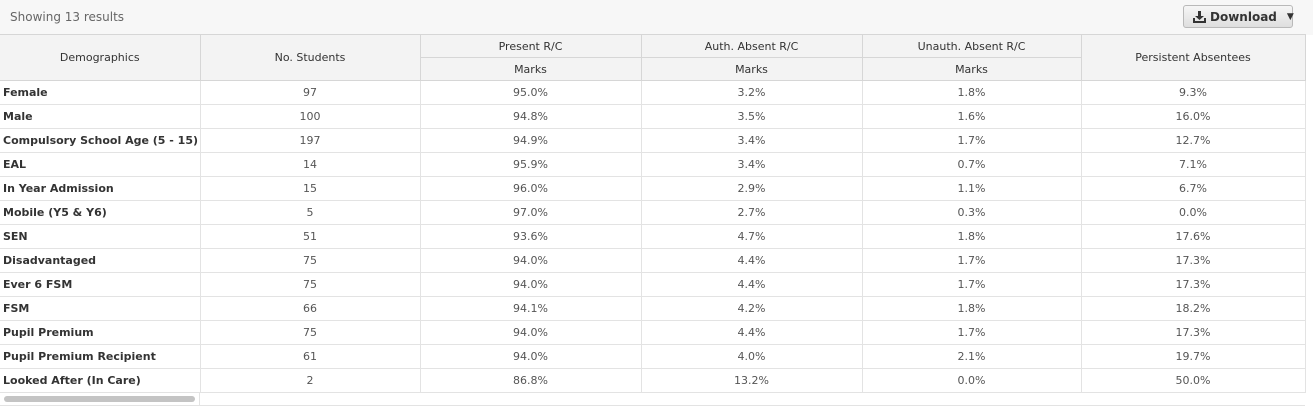 The width and height of the screenshot is (1313, 410). Describe the element at coordinates (531, 92) in the screenshot. I see `cell-present: 95.0%` at that location.